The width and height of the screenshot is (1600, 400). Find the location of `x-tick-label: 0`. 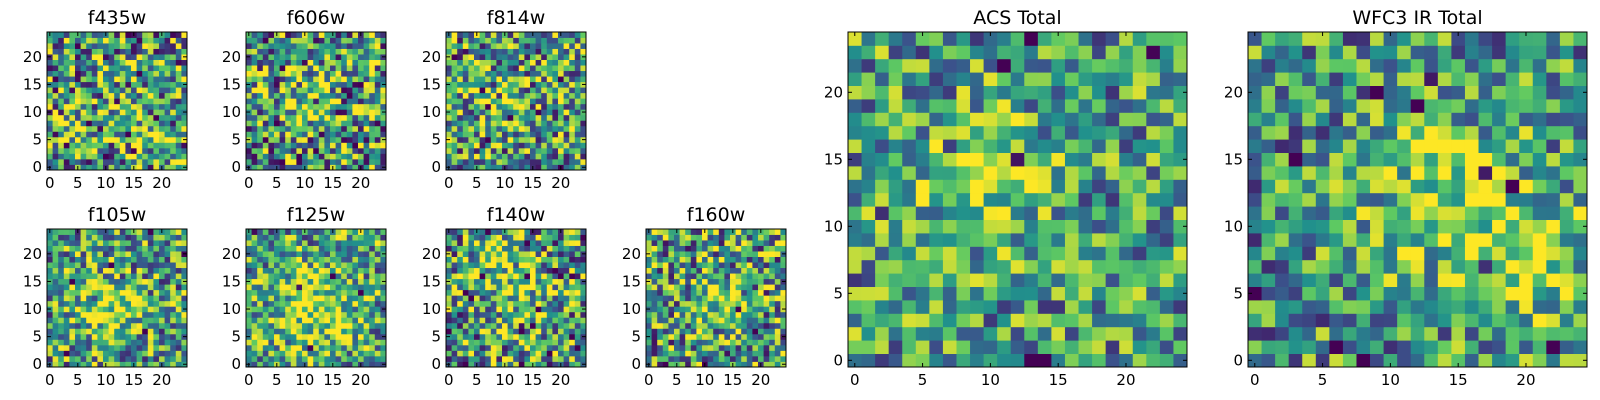

x-tick-label: 0 is located at coordinates (449, 183).